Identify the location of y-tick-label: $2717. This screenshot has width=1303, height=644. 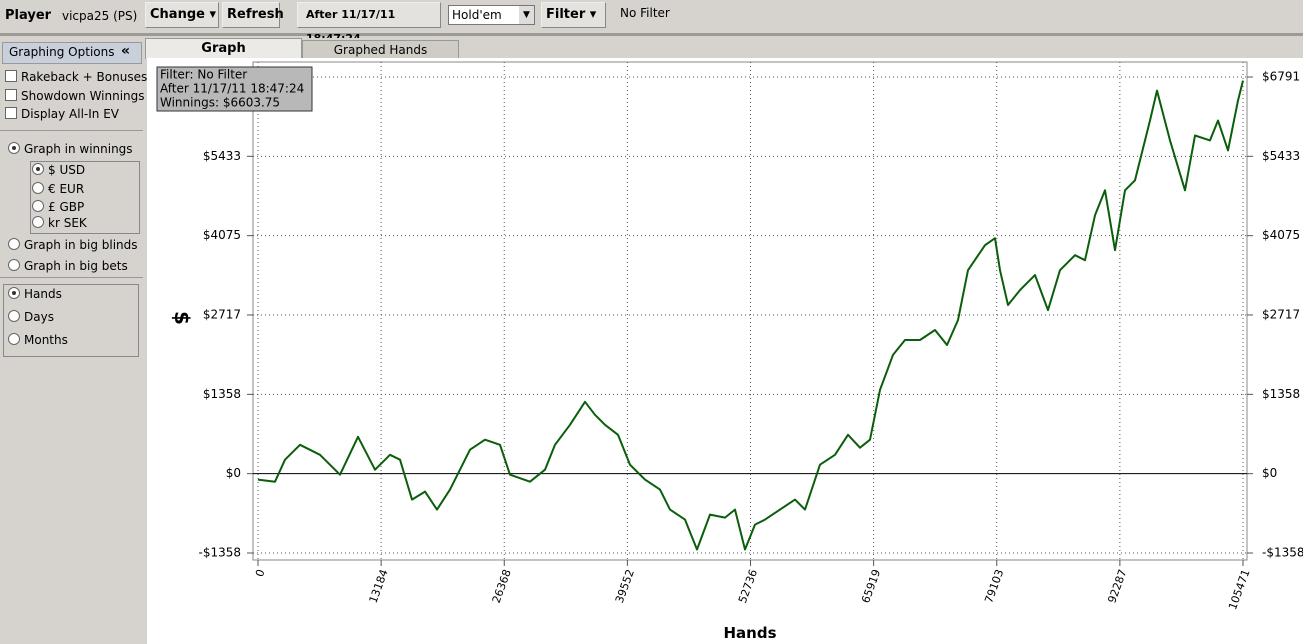
(222, 314).